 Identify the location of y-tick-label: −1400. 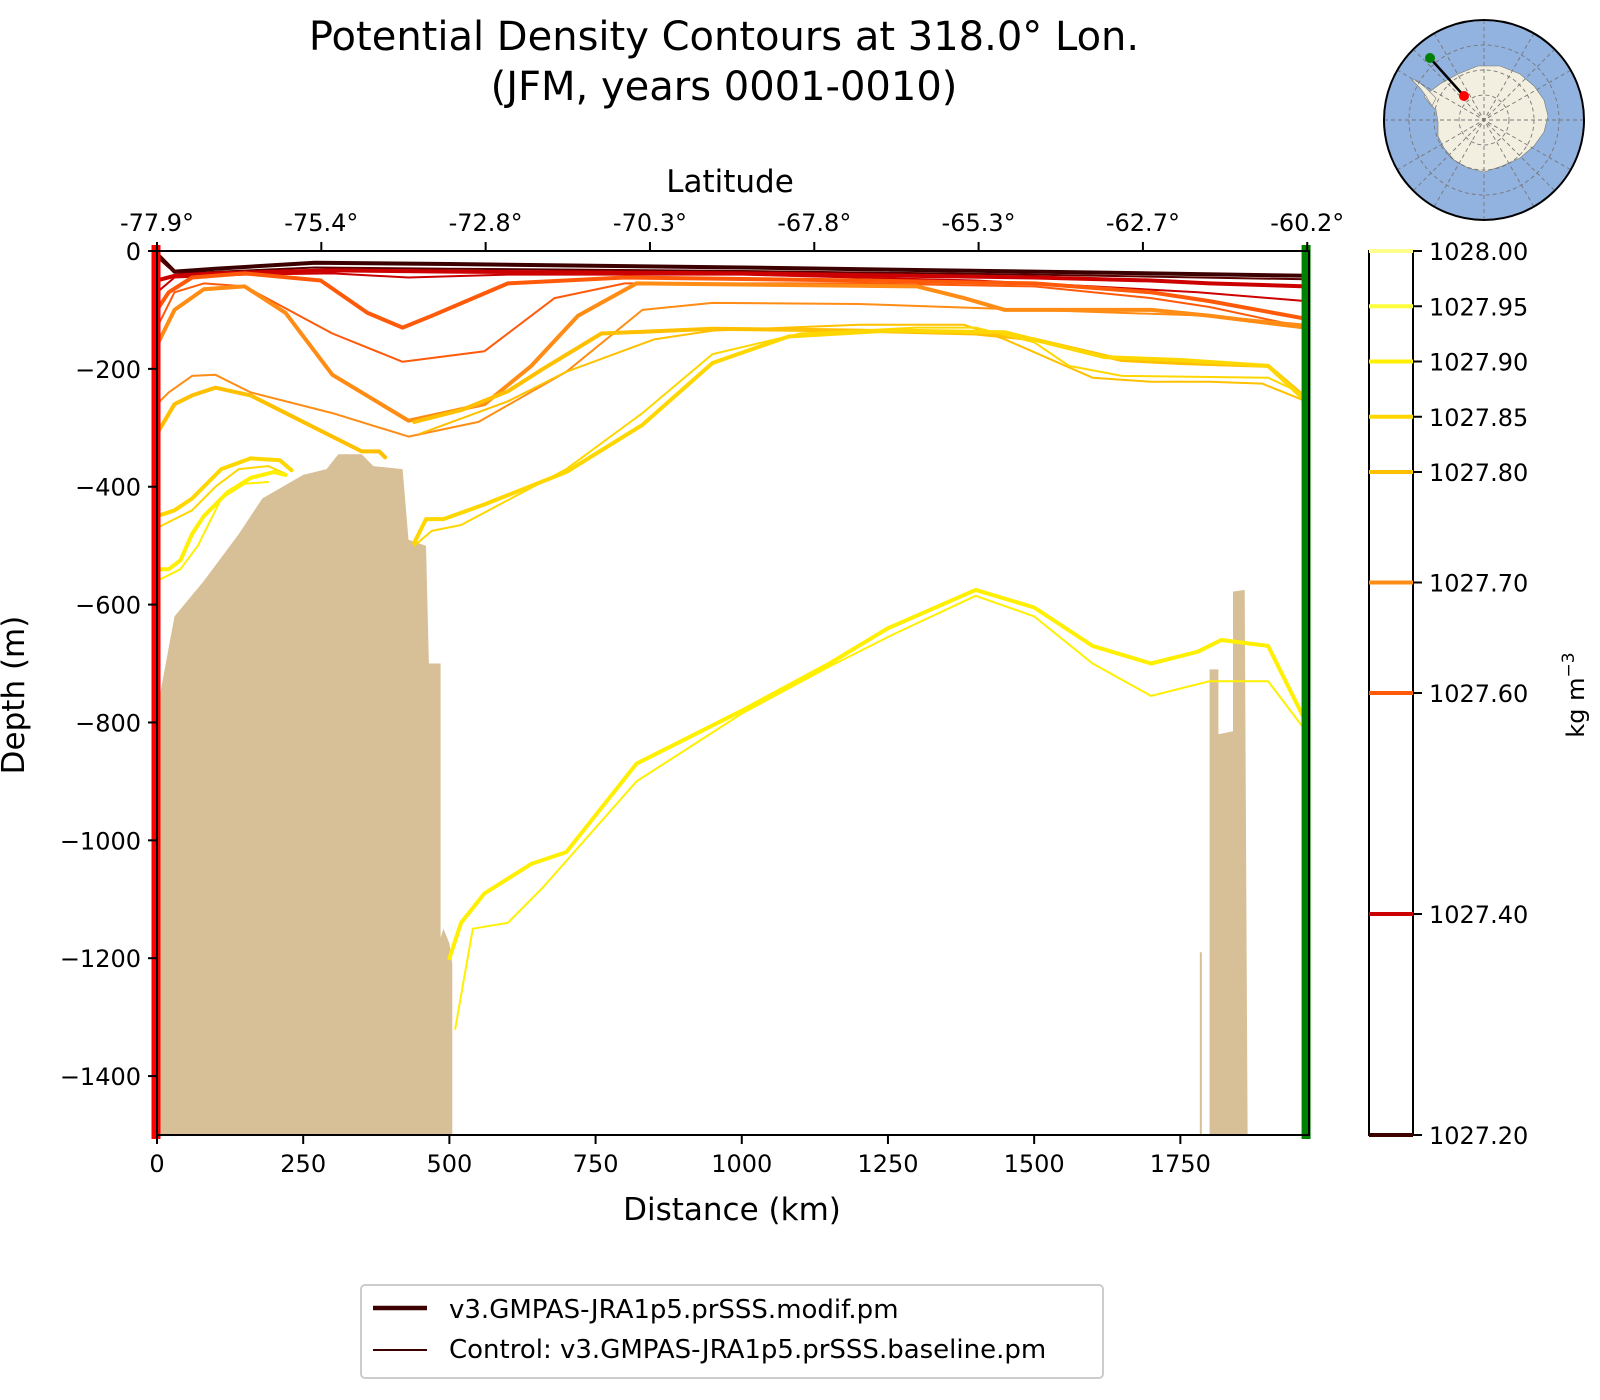
(100, 1077).